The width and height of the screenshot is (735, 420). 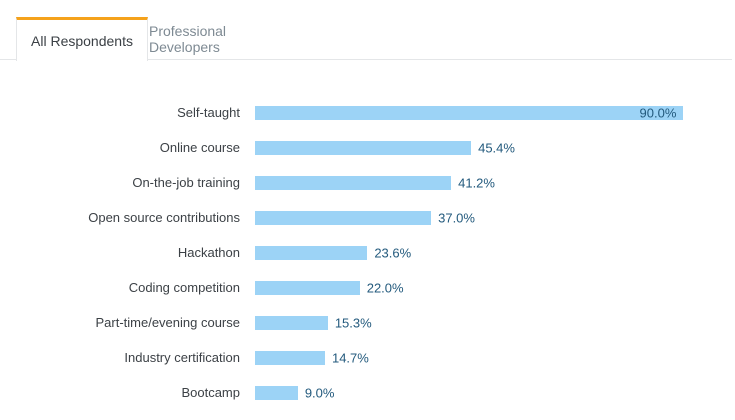 I want to click on chart-row: Coding competition 22.0%, so click(x=367, y=287).